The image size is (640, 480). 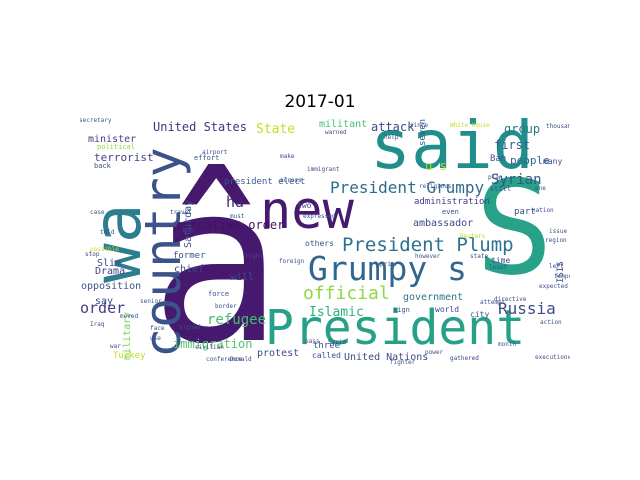 What do you see at coordinates (419, 125) in the screenshot?
I see `word: since` at bounding box center [419, 125].